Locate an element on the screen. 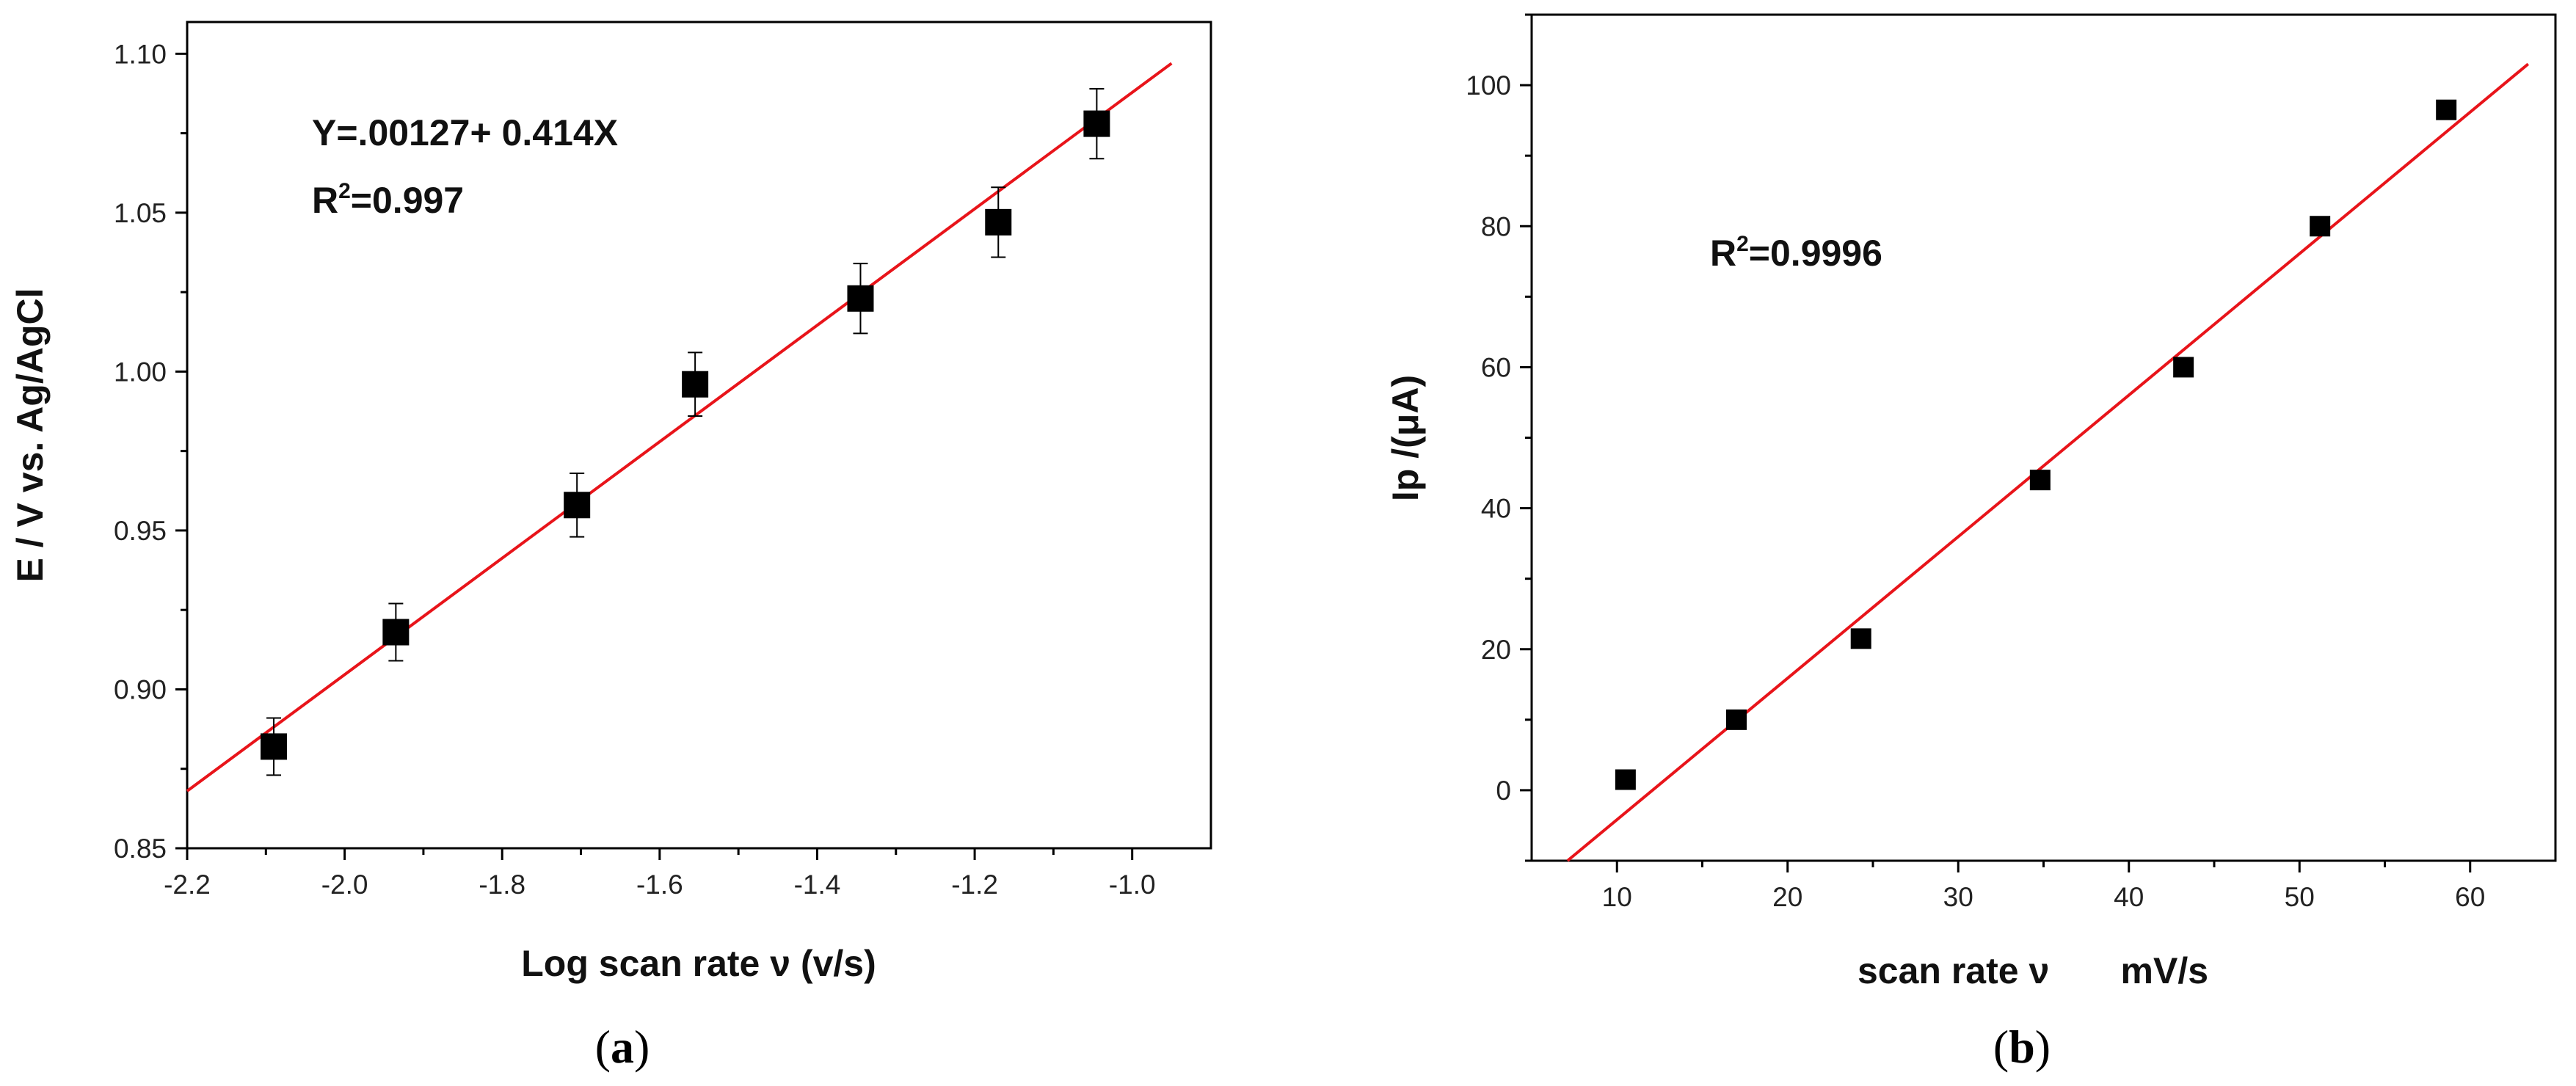 The image size is (2576, 1086). x-tick-label: -1.8 is located at coordinates (502, 885).